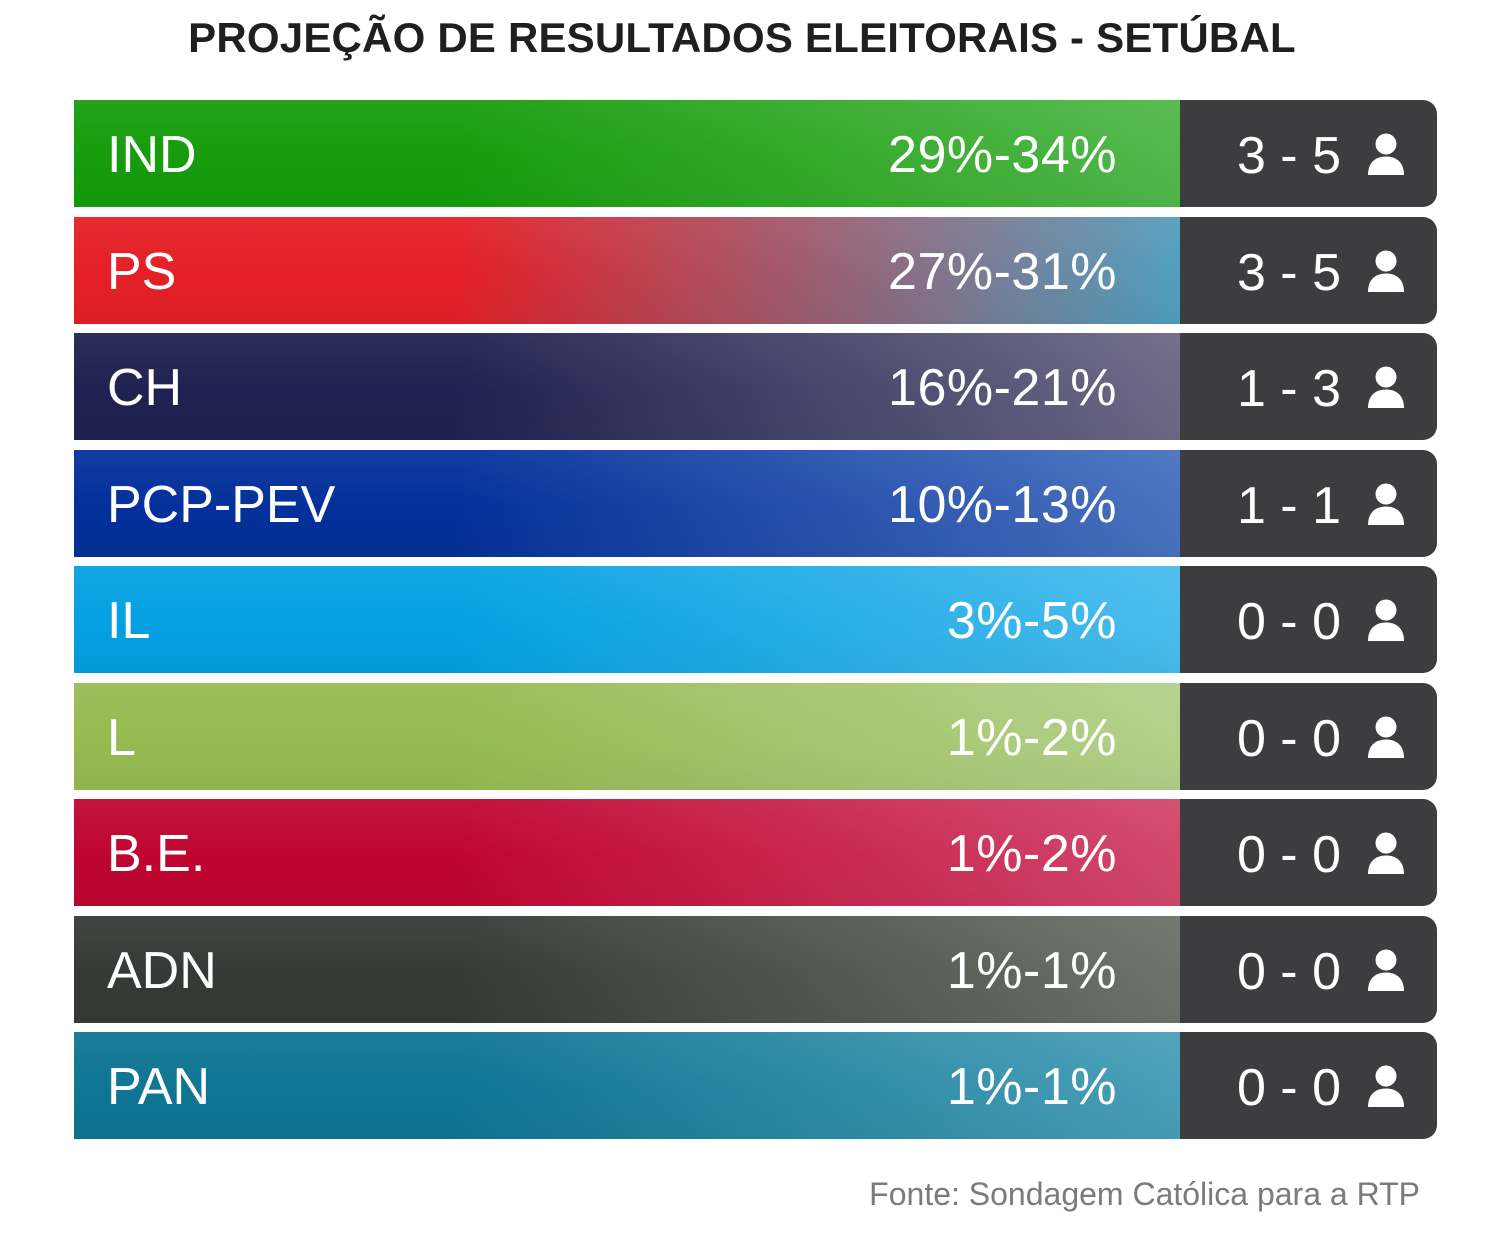 The width and height of the screenshot is (1500, 1241). I want to click on party-bar: PS 27%-31%, so click(627, 270).